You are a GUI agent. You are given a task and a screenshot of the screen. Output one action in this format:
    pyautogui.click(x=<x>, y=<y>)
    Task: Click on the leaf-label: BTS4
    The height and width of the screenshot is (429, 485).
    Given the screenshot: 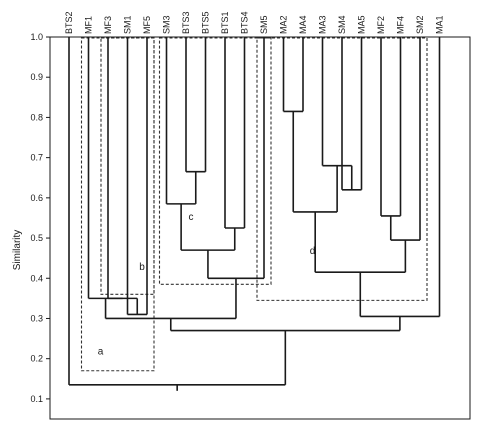 What is the action you would take?
    pyautogui.click(x=245, y=22)
    